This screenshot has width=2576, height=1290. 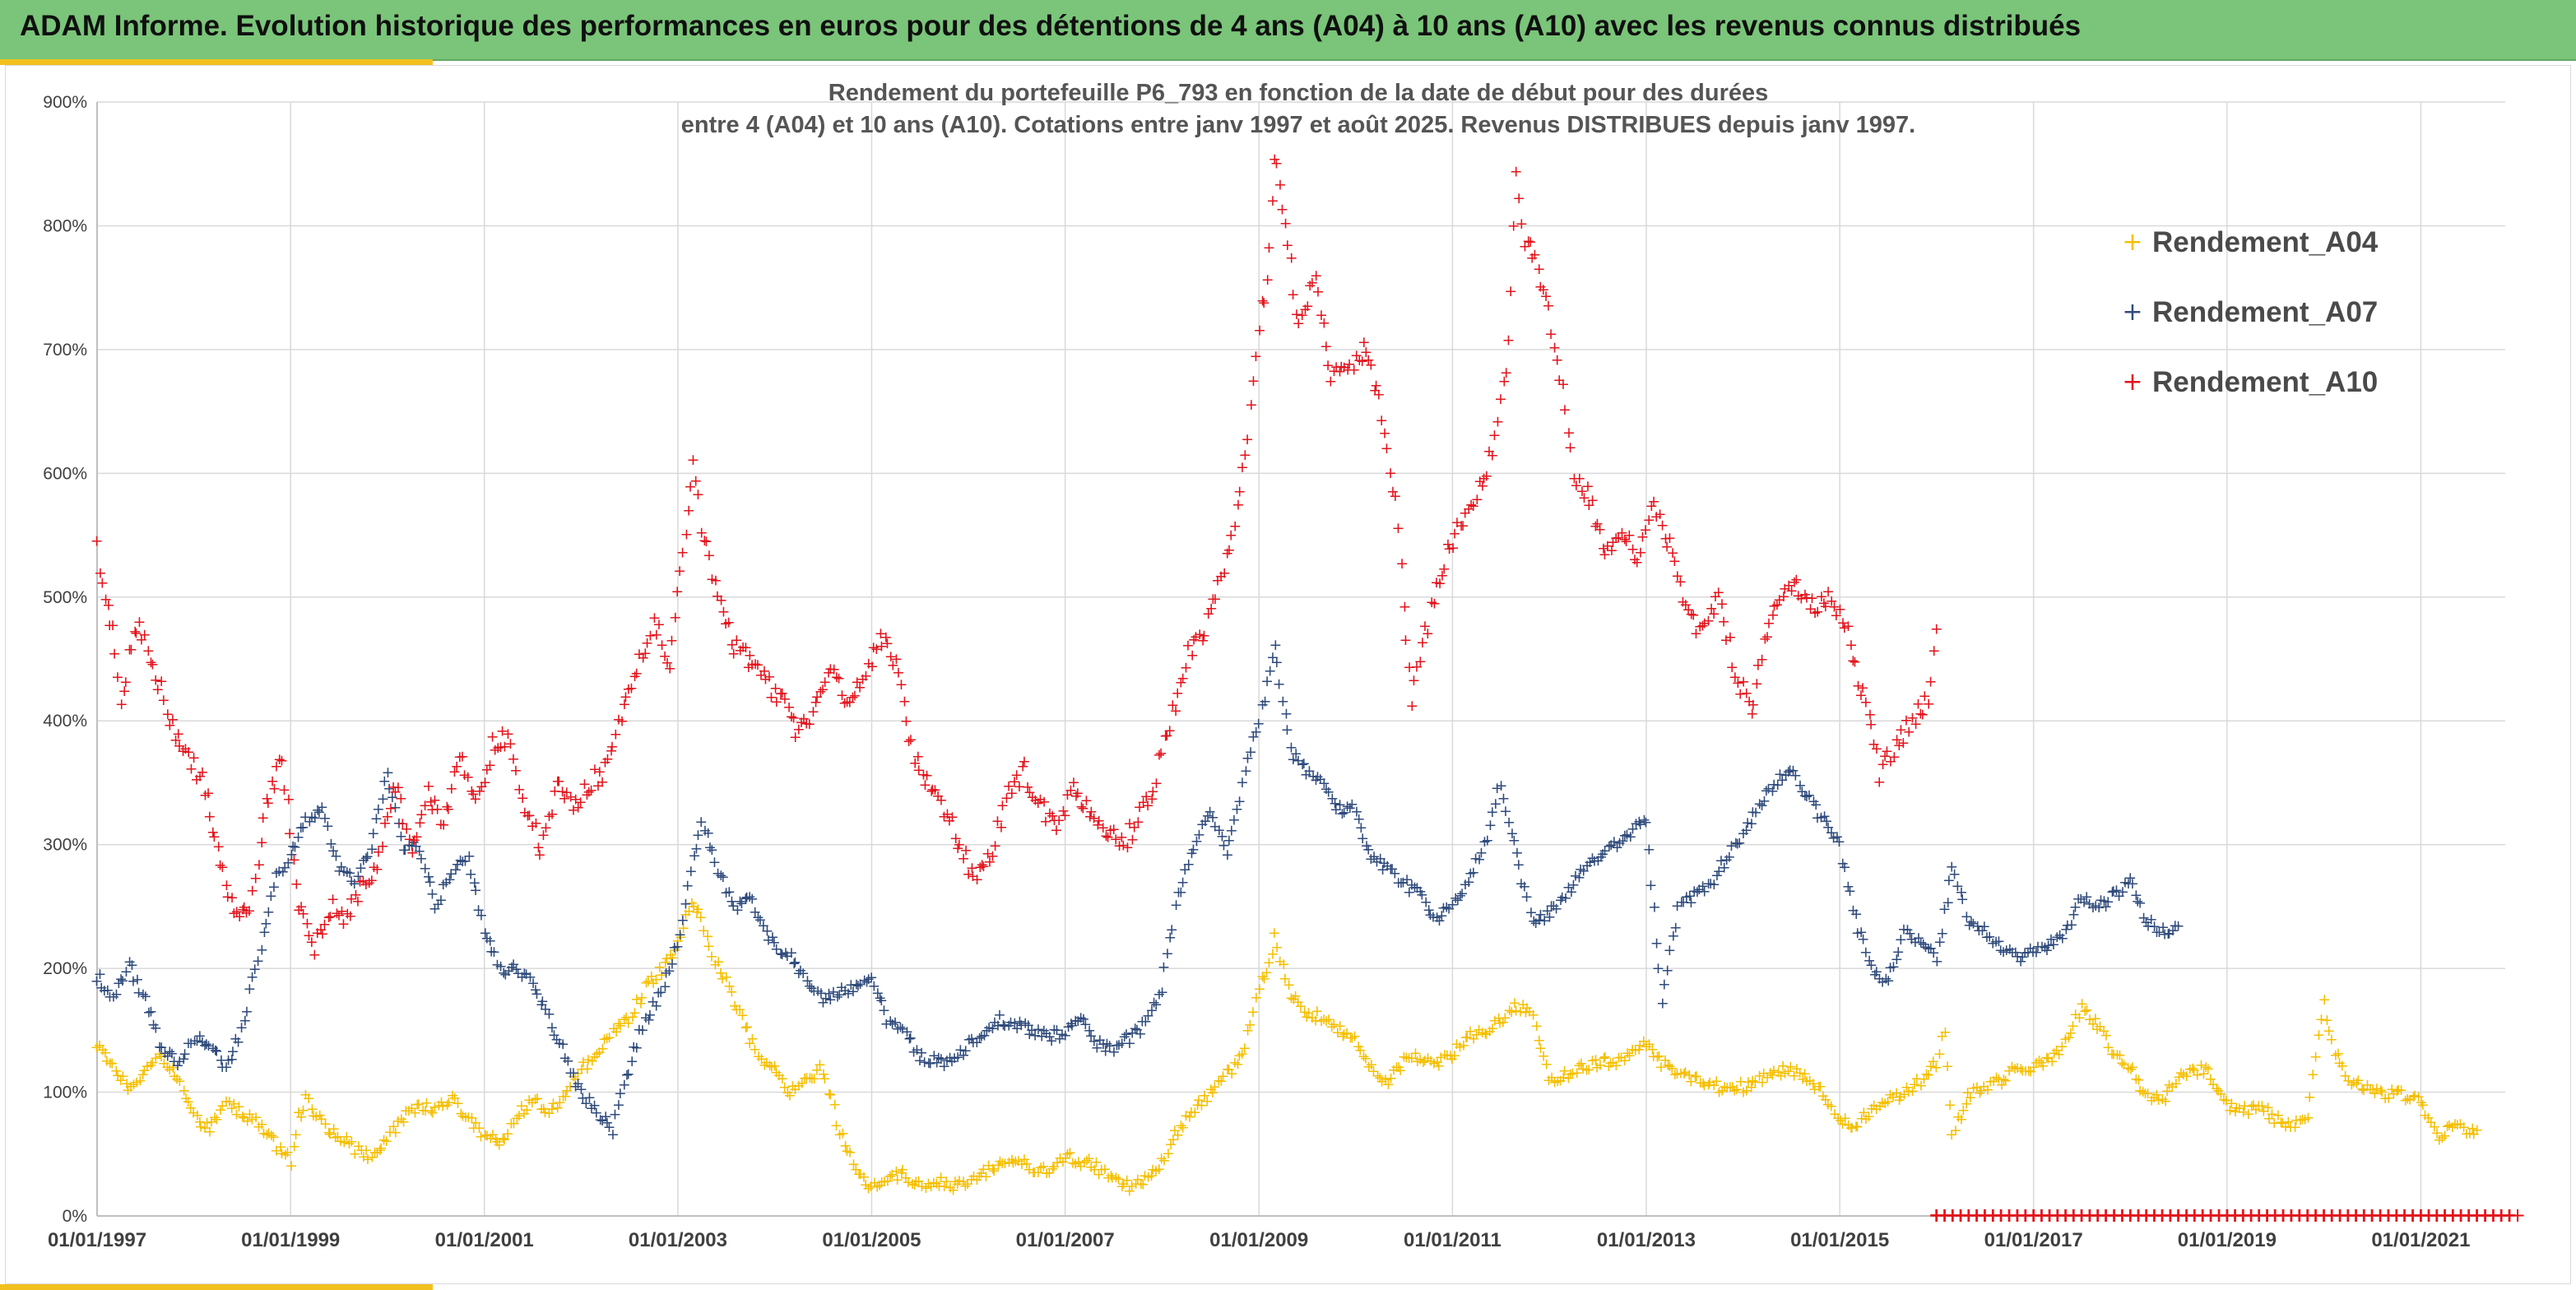 I want to click on x-tick-label: 01/01/1997, so click(x=97, y=1240).